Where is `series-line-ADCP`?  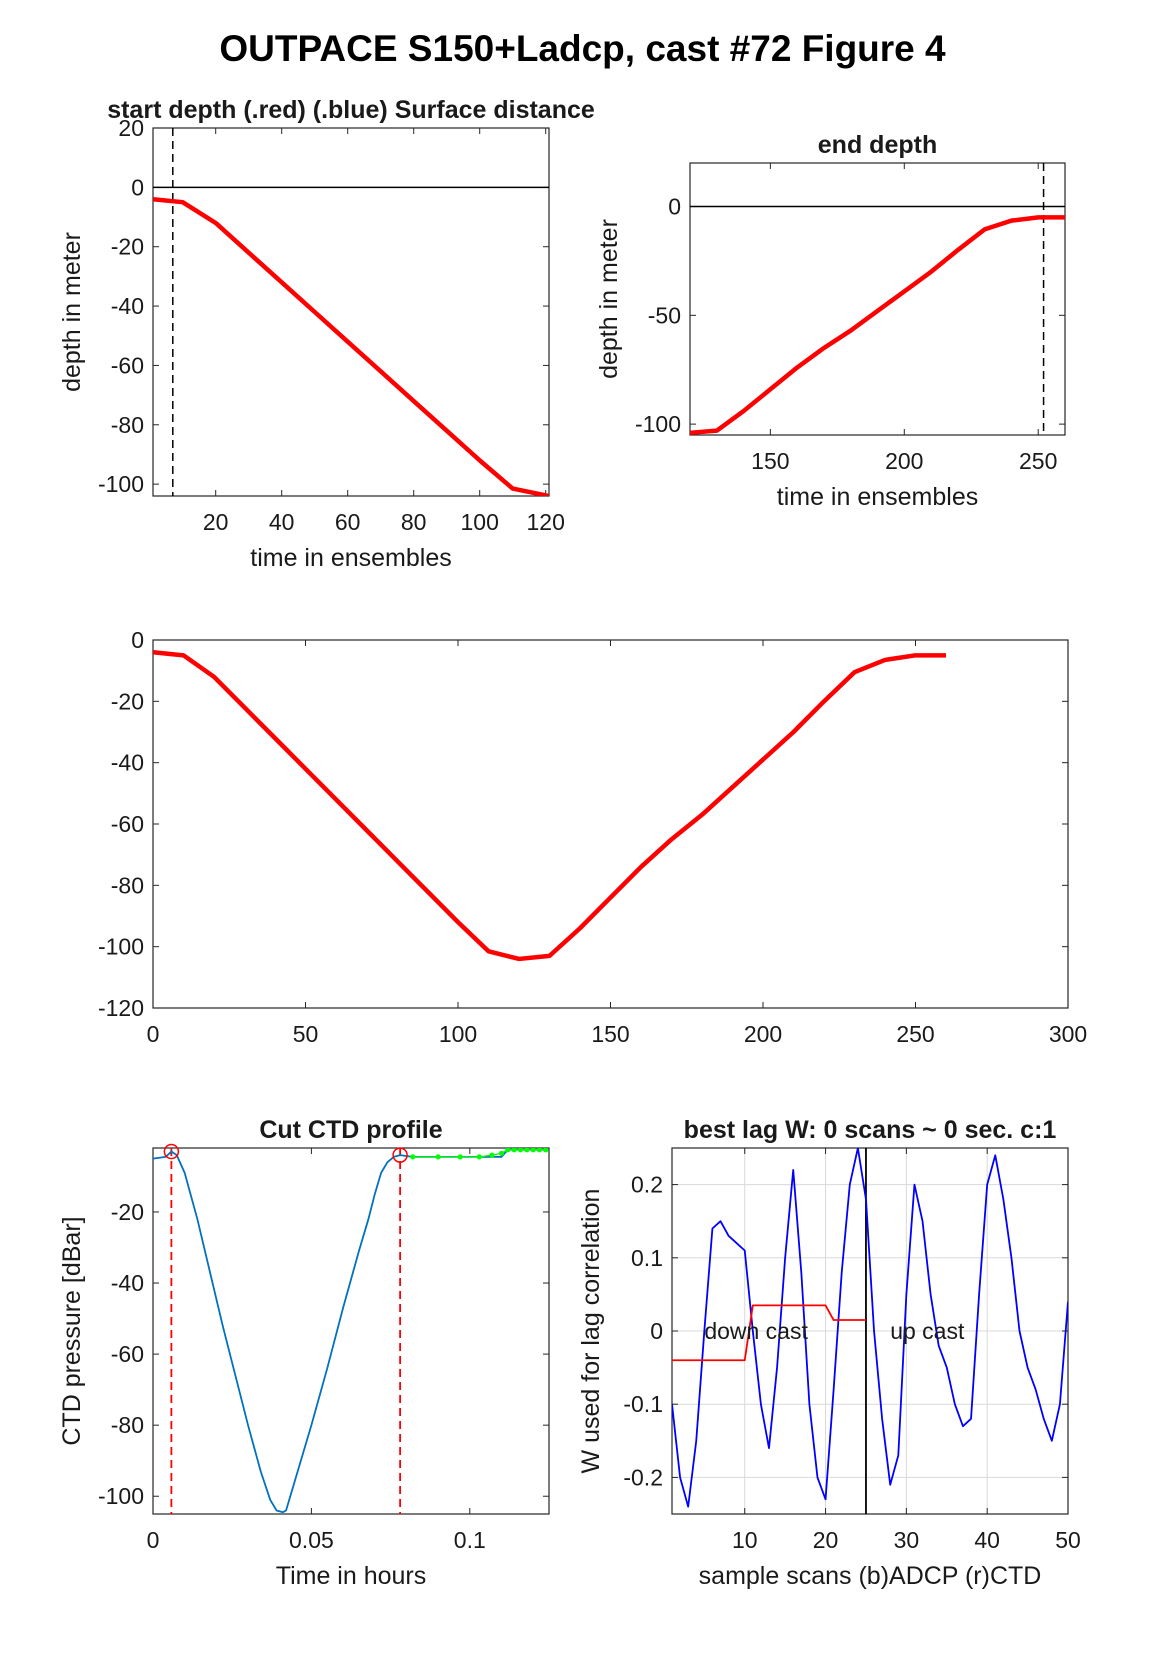 series-line-ADCP is located at coordinates (870, 1328).